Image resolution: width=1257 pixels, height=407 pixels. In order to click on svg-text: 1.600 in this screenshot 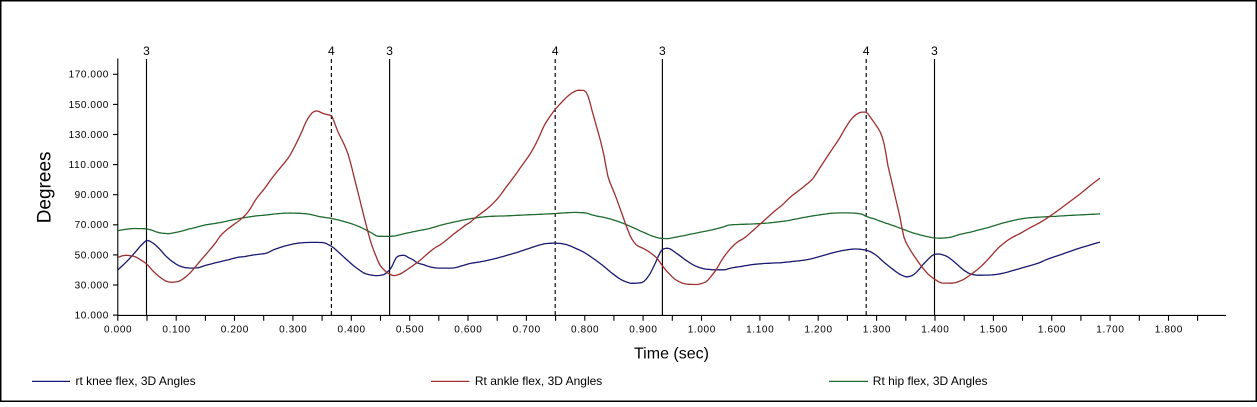, I will do `click(1052, 330)`.